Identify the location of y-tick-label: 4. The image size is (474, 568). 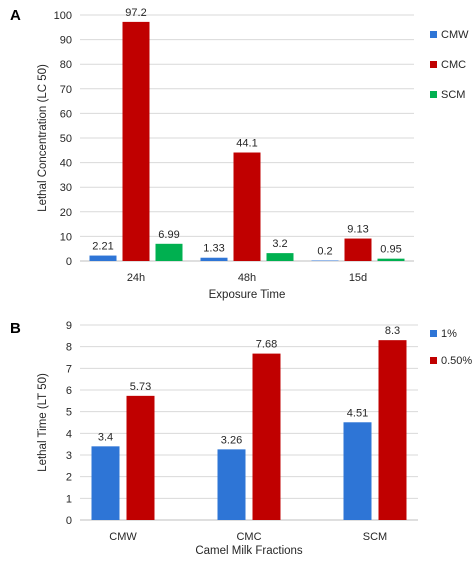
(69, 434).